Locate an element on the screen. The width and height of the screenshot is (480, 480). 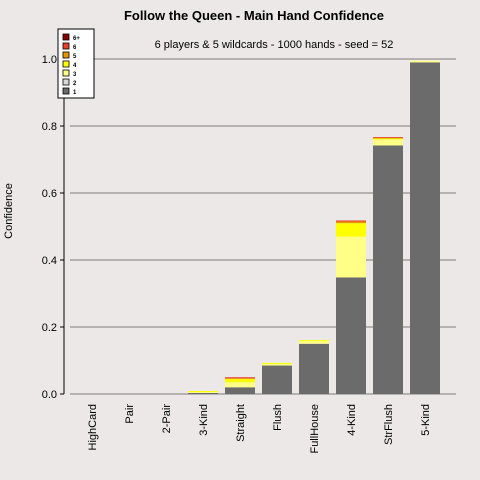
x-tick-label: Pair is located at coordinates (130, 414).